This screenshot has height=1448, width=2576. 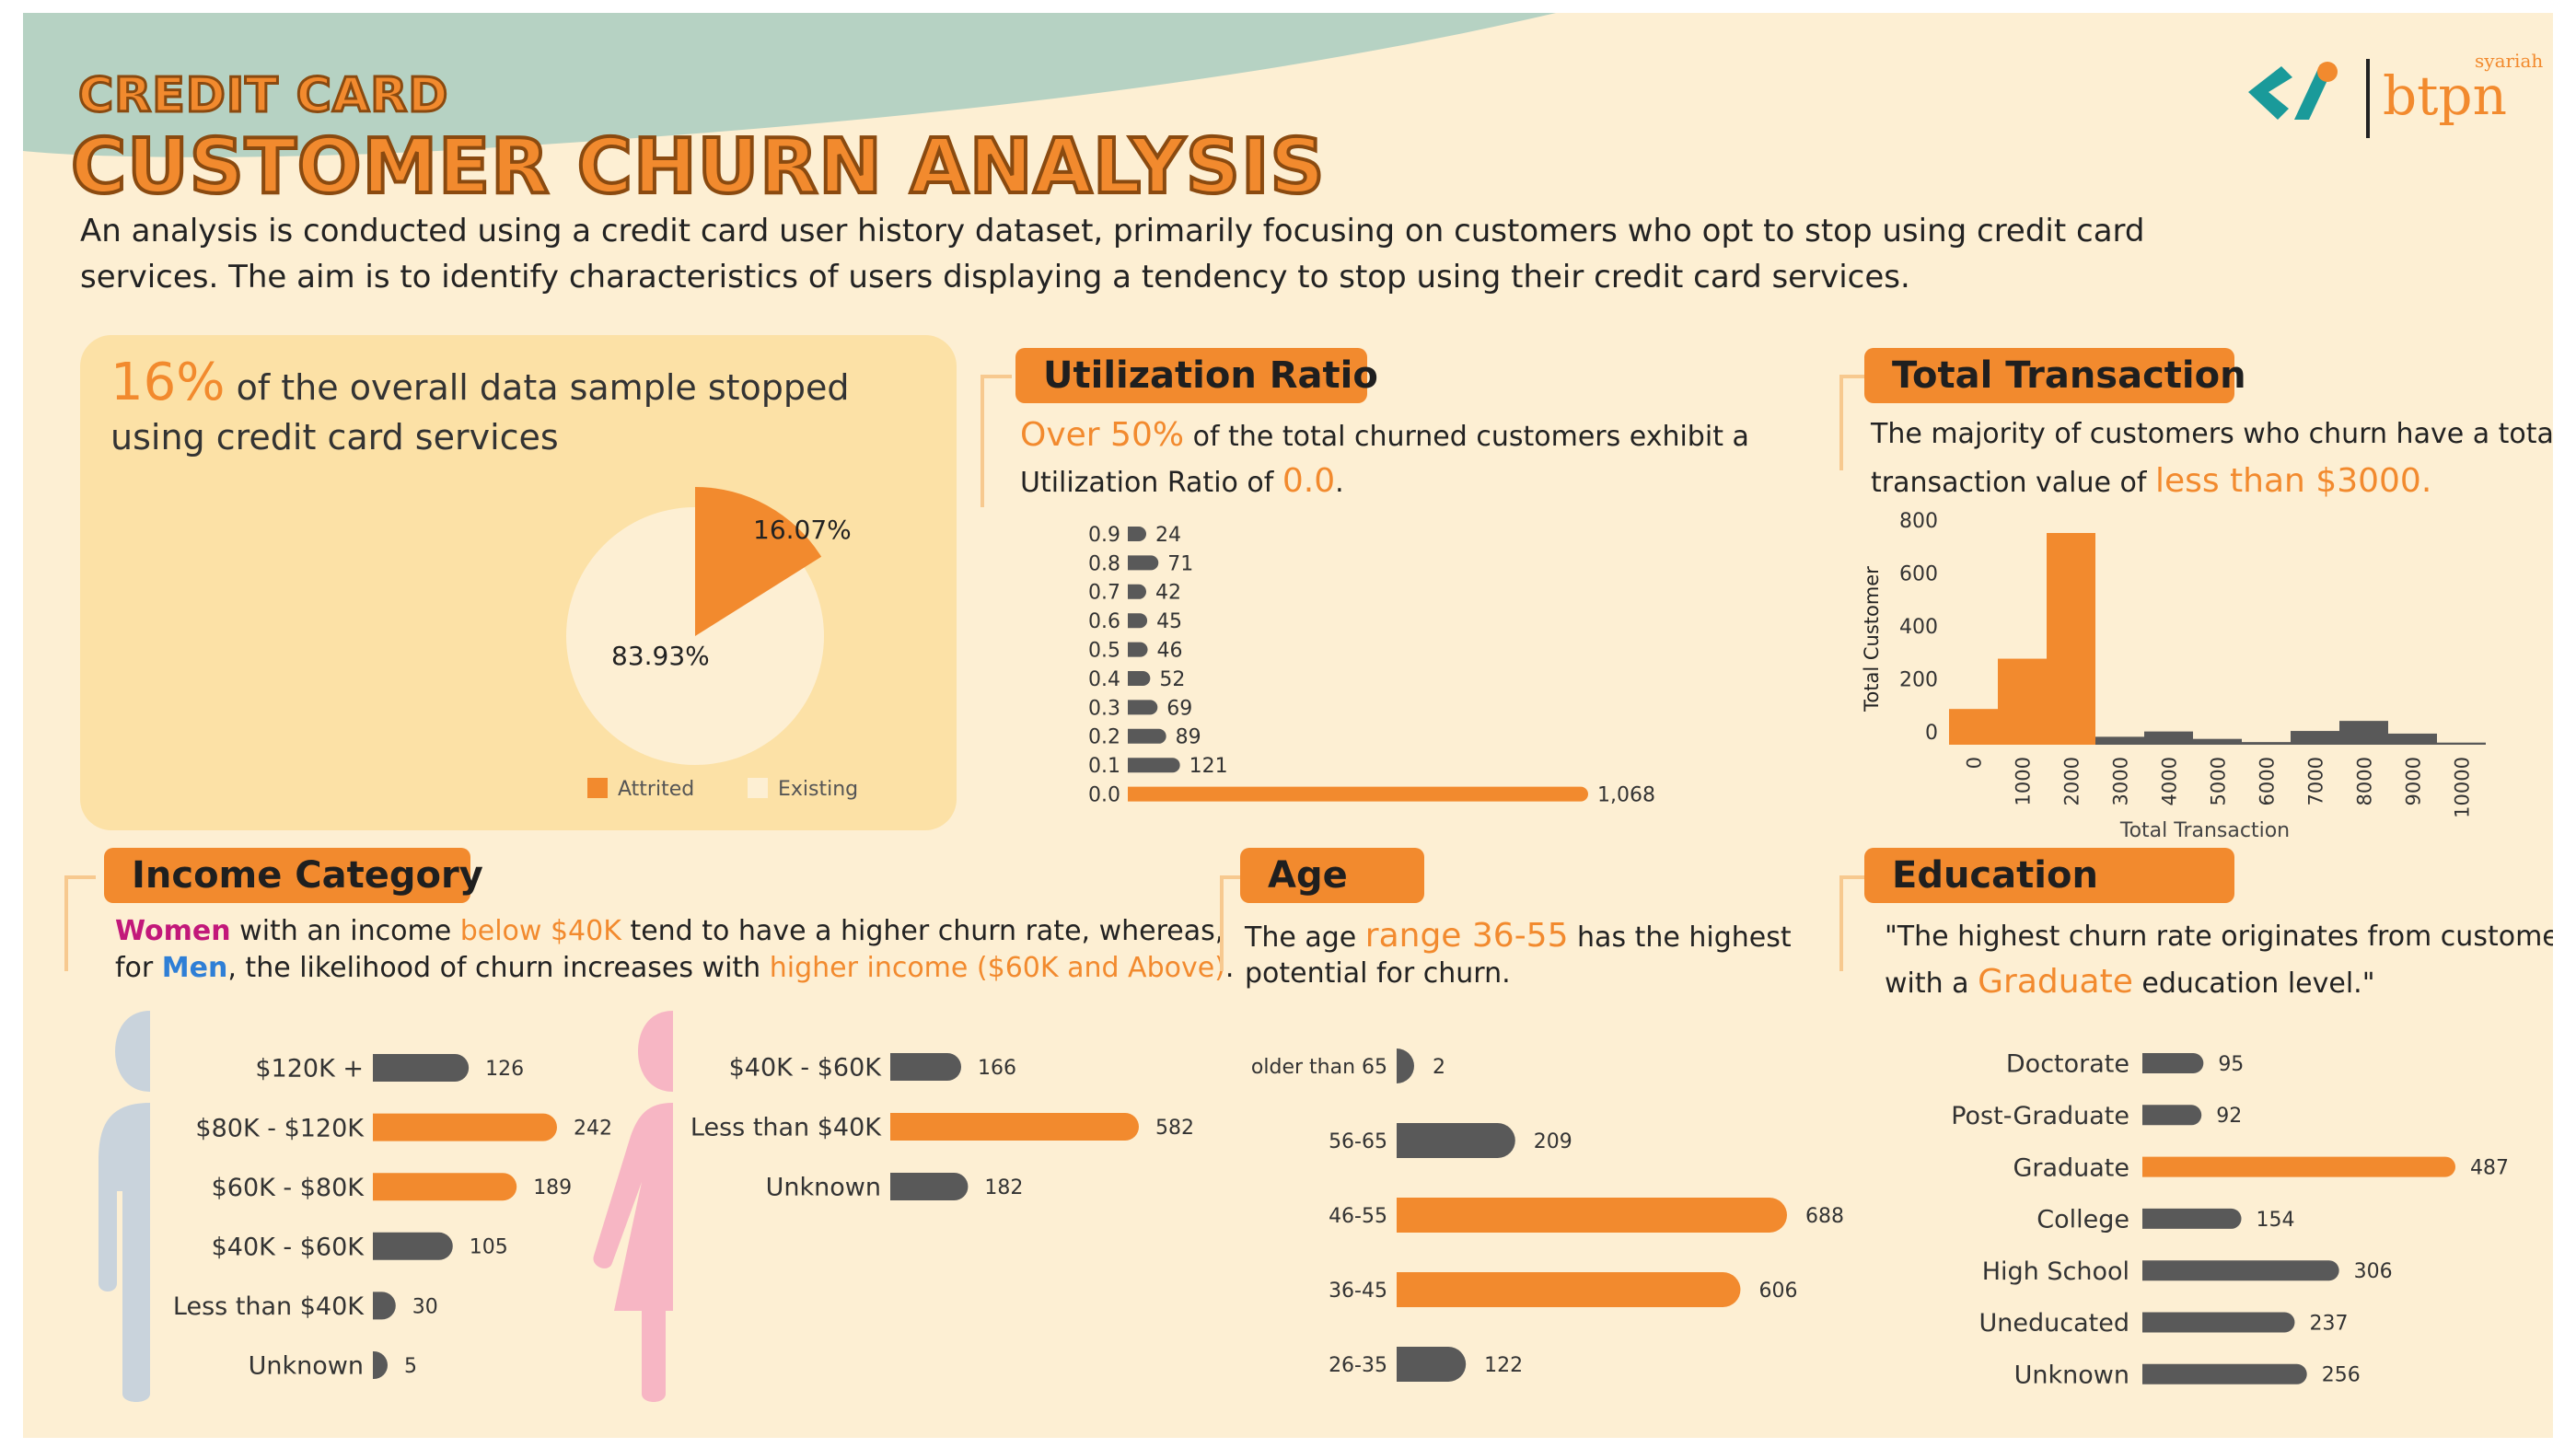 What do you see at coordinates (1975, 763) in the screenshot?
I see `x-tick-0: 0` at bounding box center [1975, 763].